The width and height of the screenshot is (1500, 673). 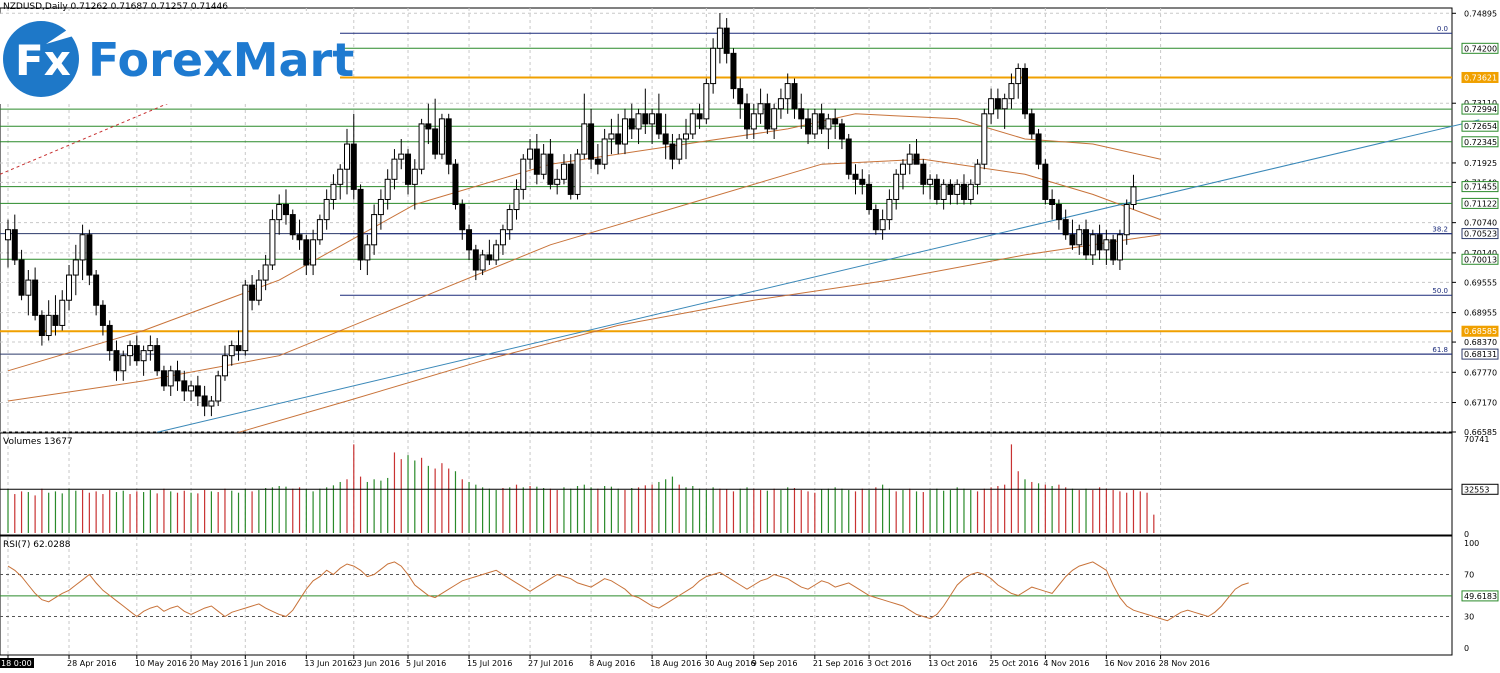 I want to click on level-price-label: 0.70013, so click(x=1480, y=259).